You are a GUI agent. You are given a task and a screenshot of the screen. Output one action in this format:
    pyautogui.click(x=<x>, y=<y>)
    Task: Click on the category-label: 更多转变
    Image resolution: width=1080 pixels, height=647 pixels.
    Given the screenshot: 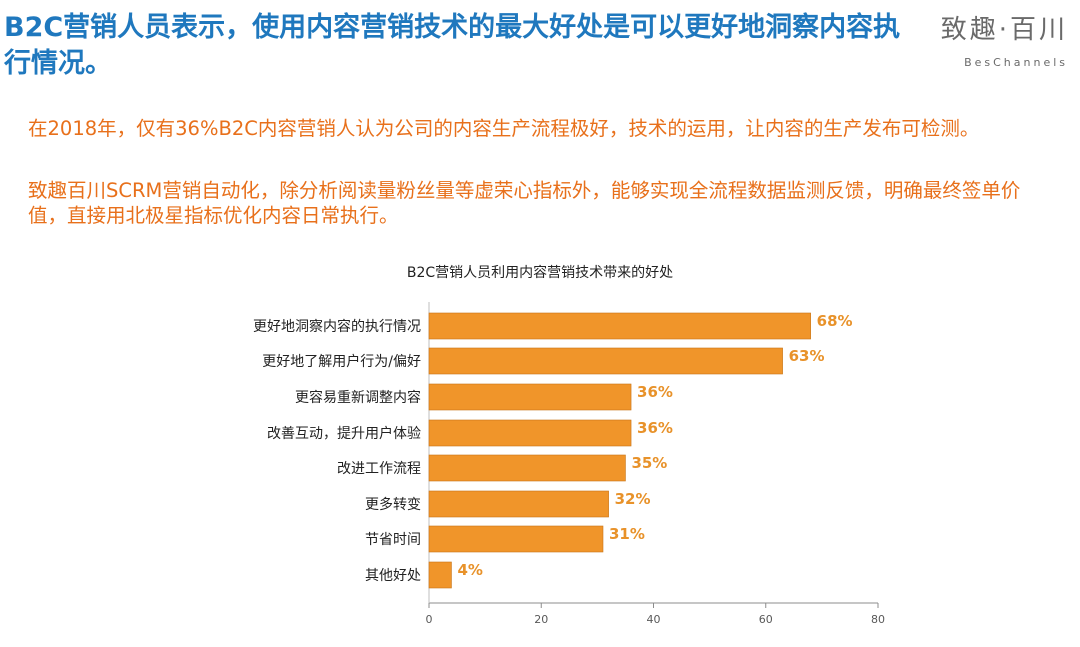 What is the action you would take?
    pyautogui.click(x=393, y=504)
    